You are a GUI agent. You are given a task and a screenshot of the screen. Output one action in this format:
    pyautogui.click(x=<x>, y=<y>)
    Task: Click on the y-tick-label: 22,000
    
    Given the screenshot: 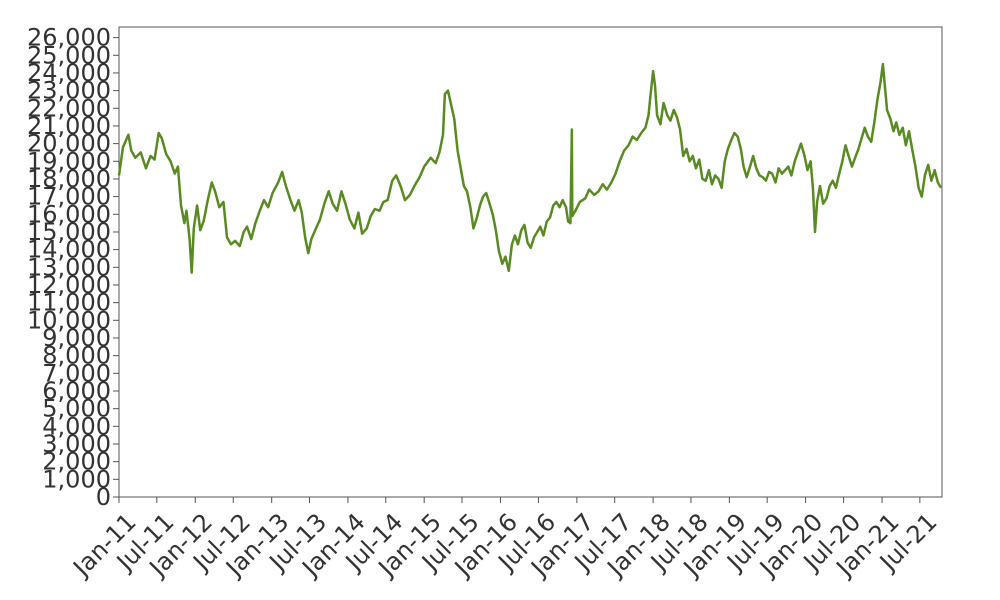 What is the action you would take?
    pyautogui.click(x=69, y=108)
    